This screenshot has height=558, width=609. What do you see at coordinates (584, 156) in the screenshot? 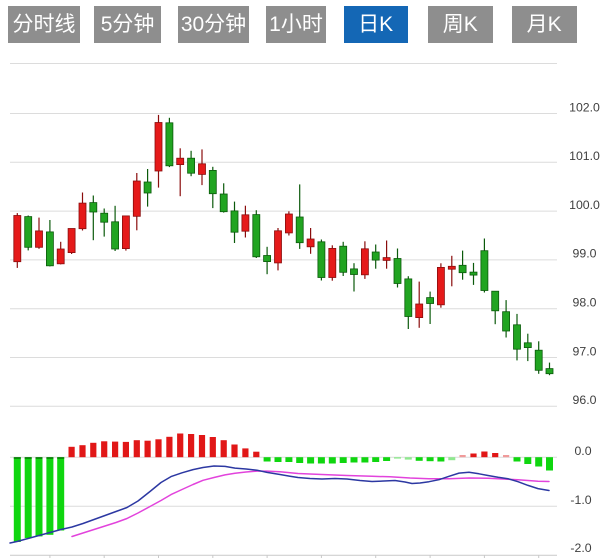
I see `svg-text: 101.0` at bounding box center [584, 156].